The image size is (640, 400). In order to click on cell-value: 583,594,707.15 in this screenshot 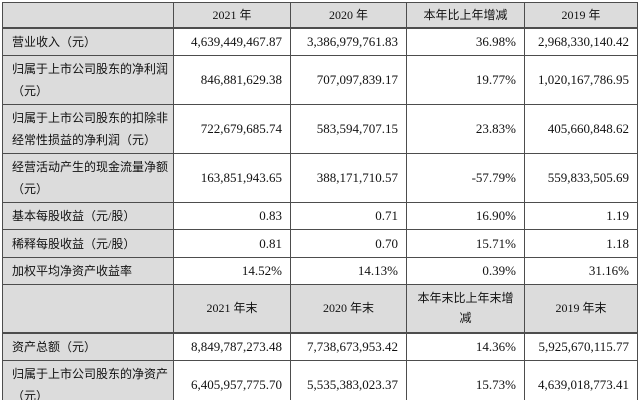, I will do `click(348, 129)`.